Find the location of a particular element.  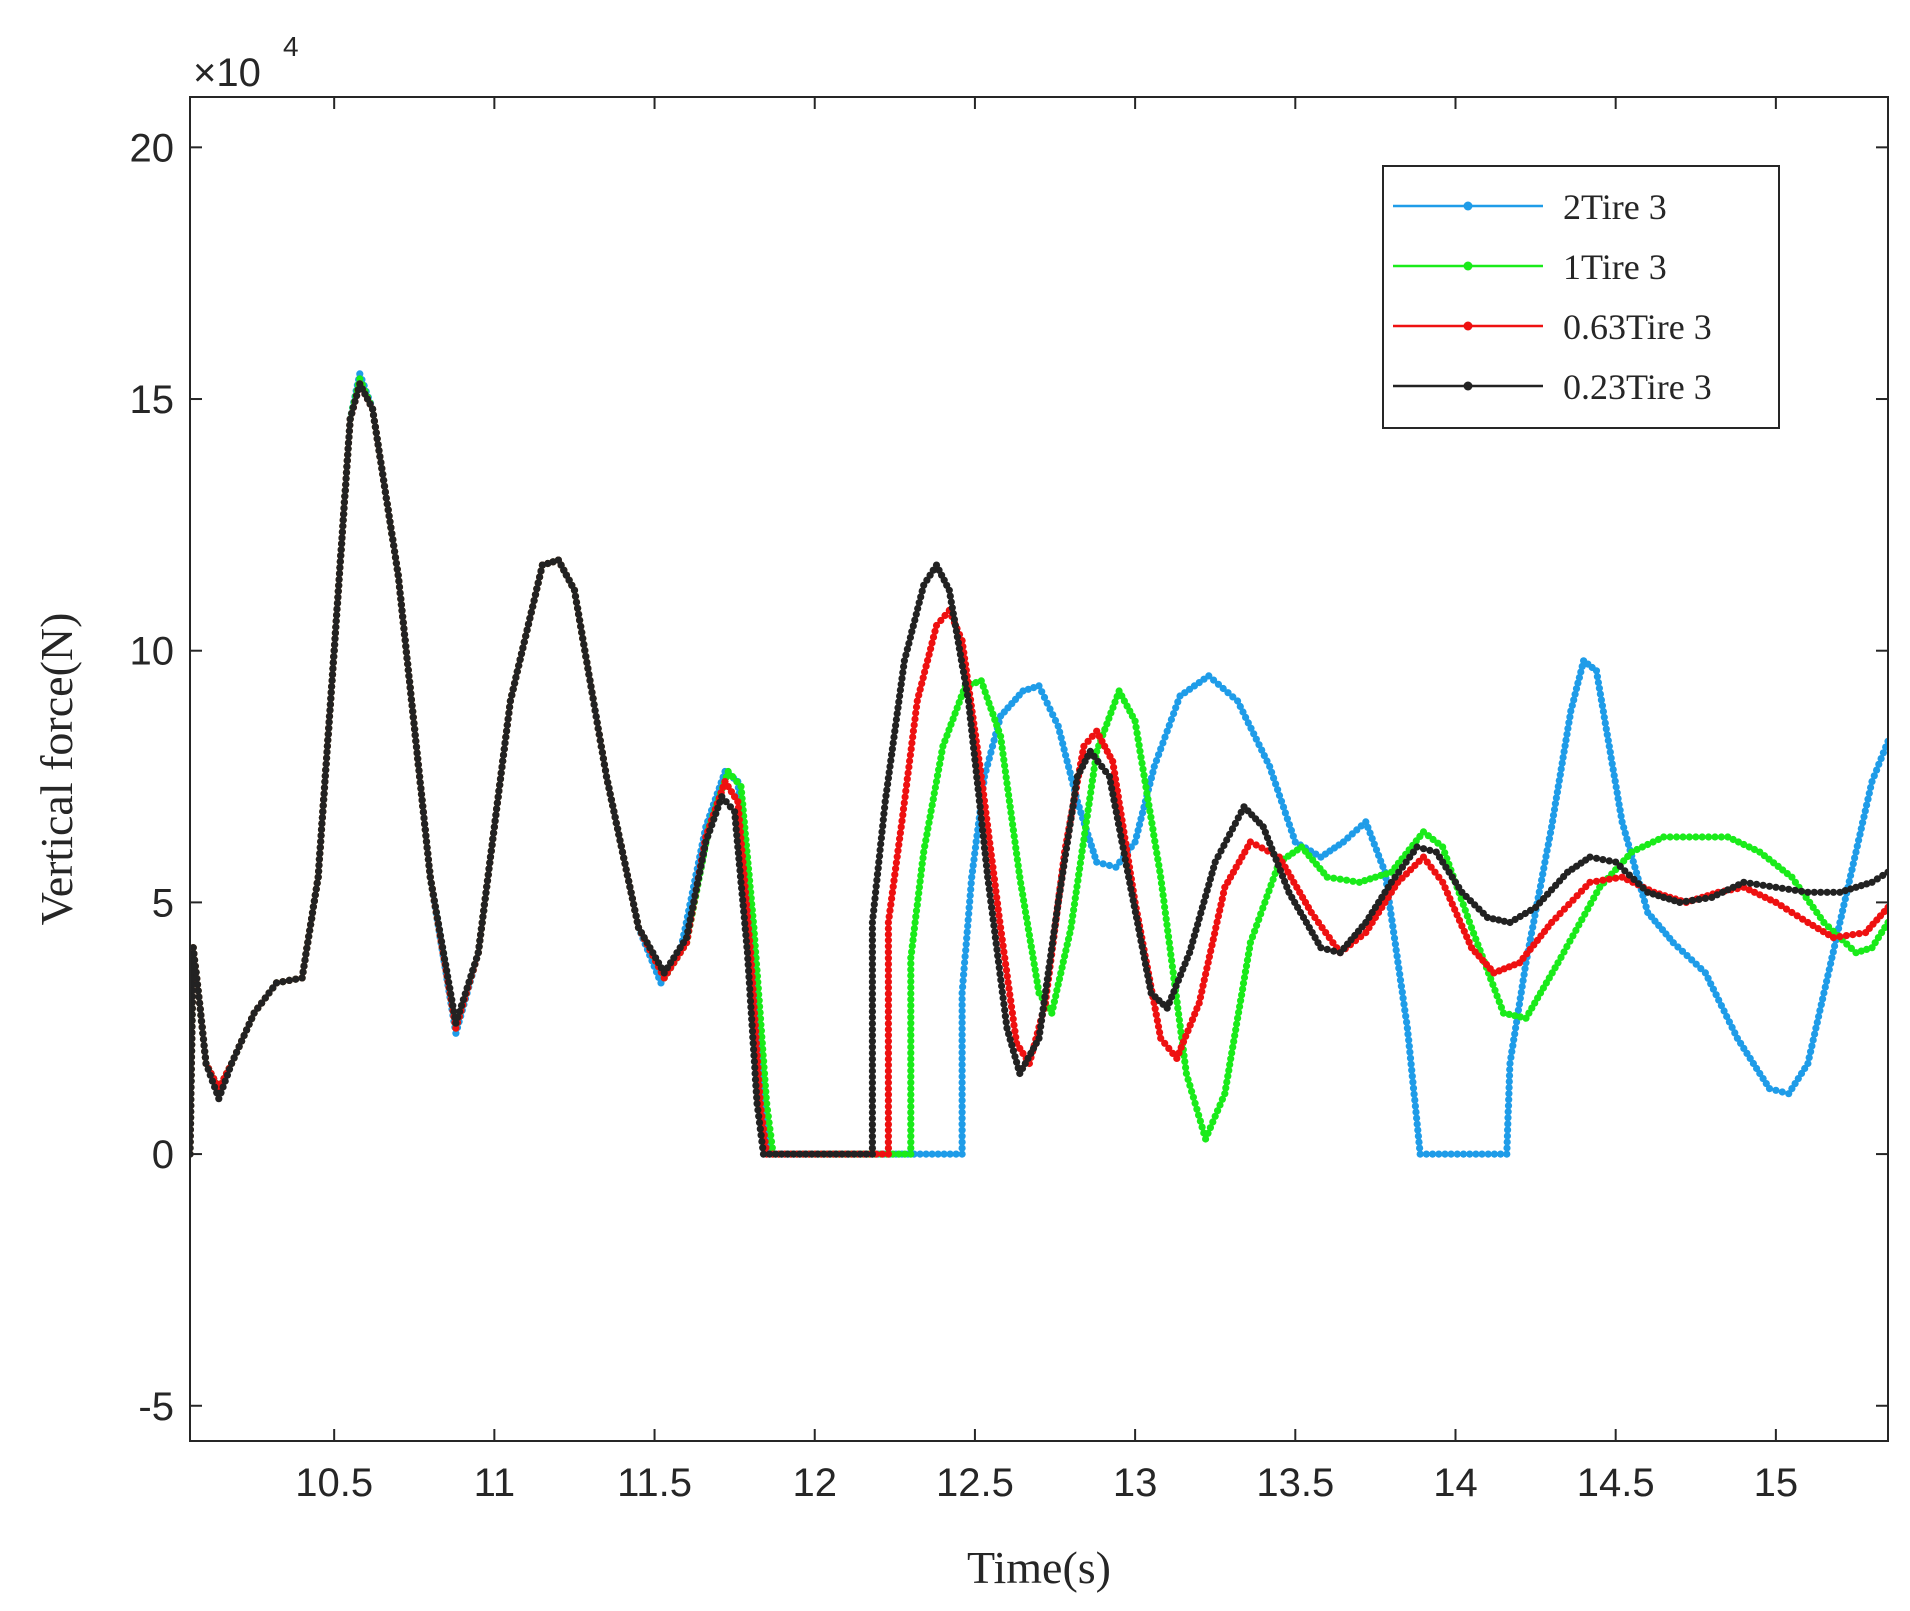

x-tick-label: 12.5 is located at coordinates (975, 1483).